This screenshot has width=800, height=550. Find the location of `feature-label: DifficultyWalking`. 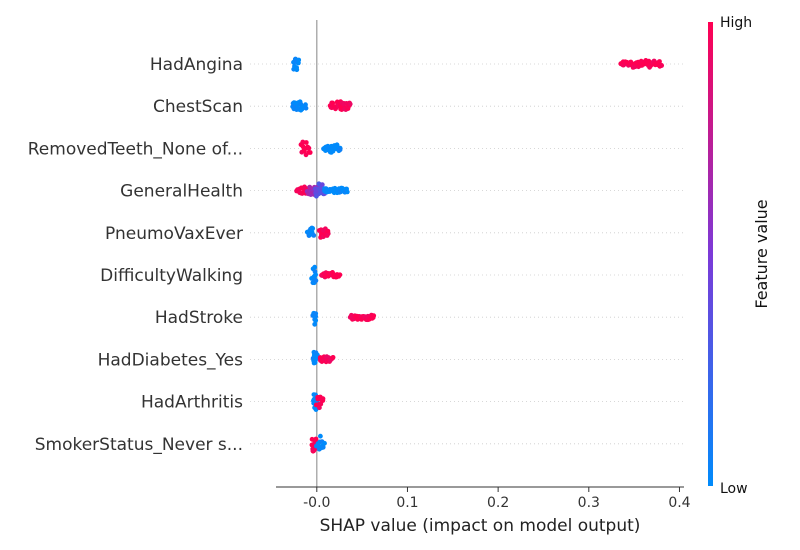

feature-label: DifficultyWalking is located at coordinates (171, 276).